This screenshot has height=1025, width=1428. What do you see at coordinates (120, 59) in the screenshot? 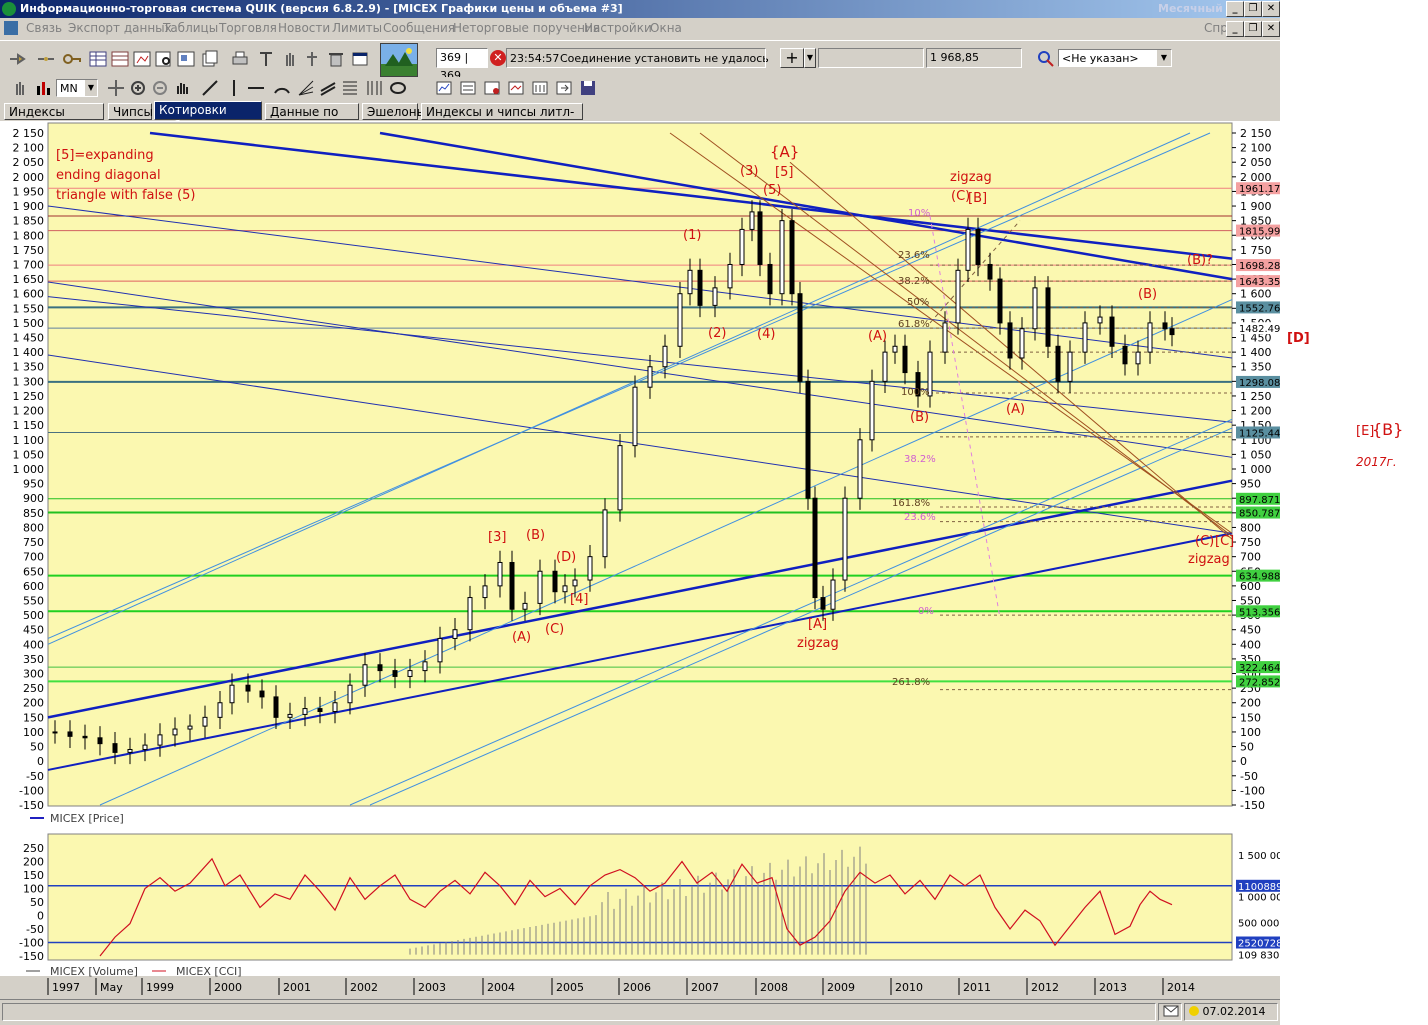
I see `orders-icon` at bounding box center [120, 59].